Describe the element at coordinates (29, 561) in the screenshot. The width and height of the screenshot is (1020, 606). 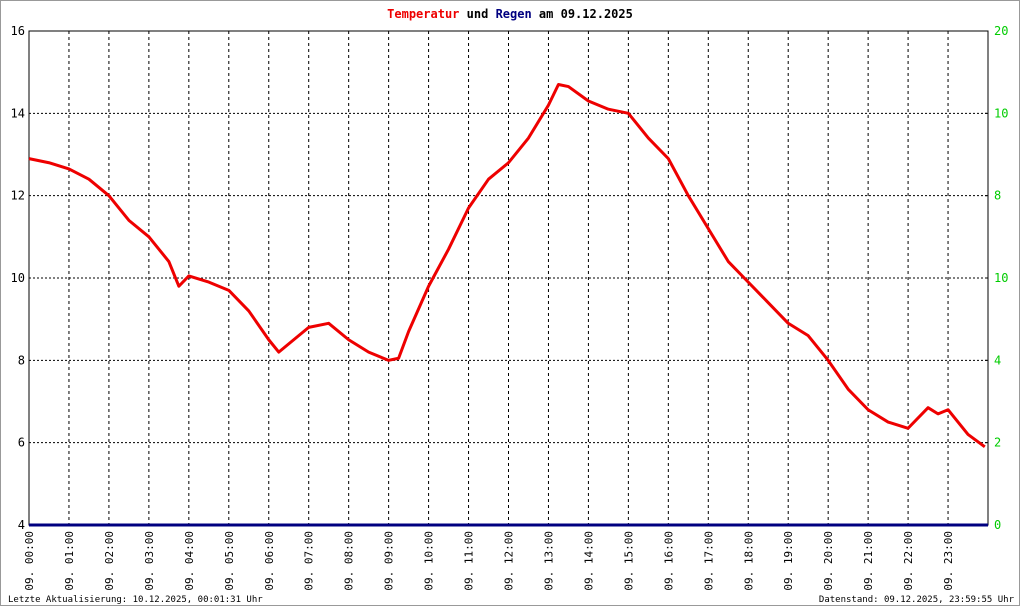
I see `x-tick-label: 09. 00:00` at that location.